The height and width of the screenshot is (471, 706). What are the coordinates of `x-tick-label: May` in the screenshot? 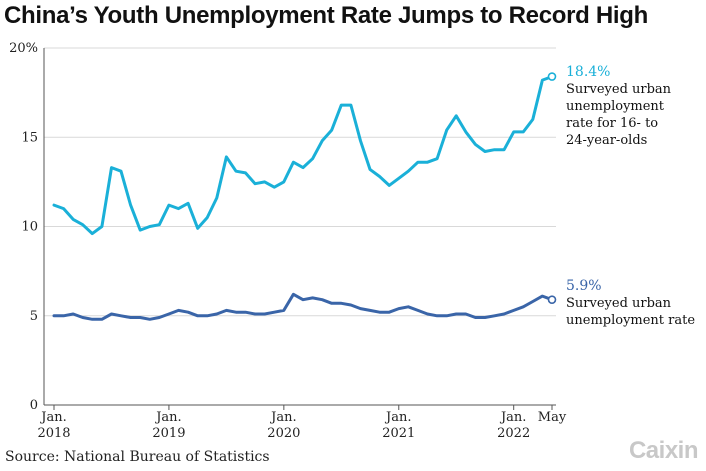 It's located at (552, 417).